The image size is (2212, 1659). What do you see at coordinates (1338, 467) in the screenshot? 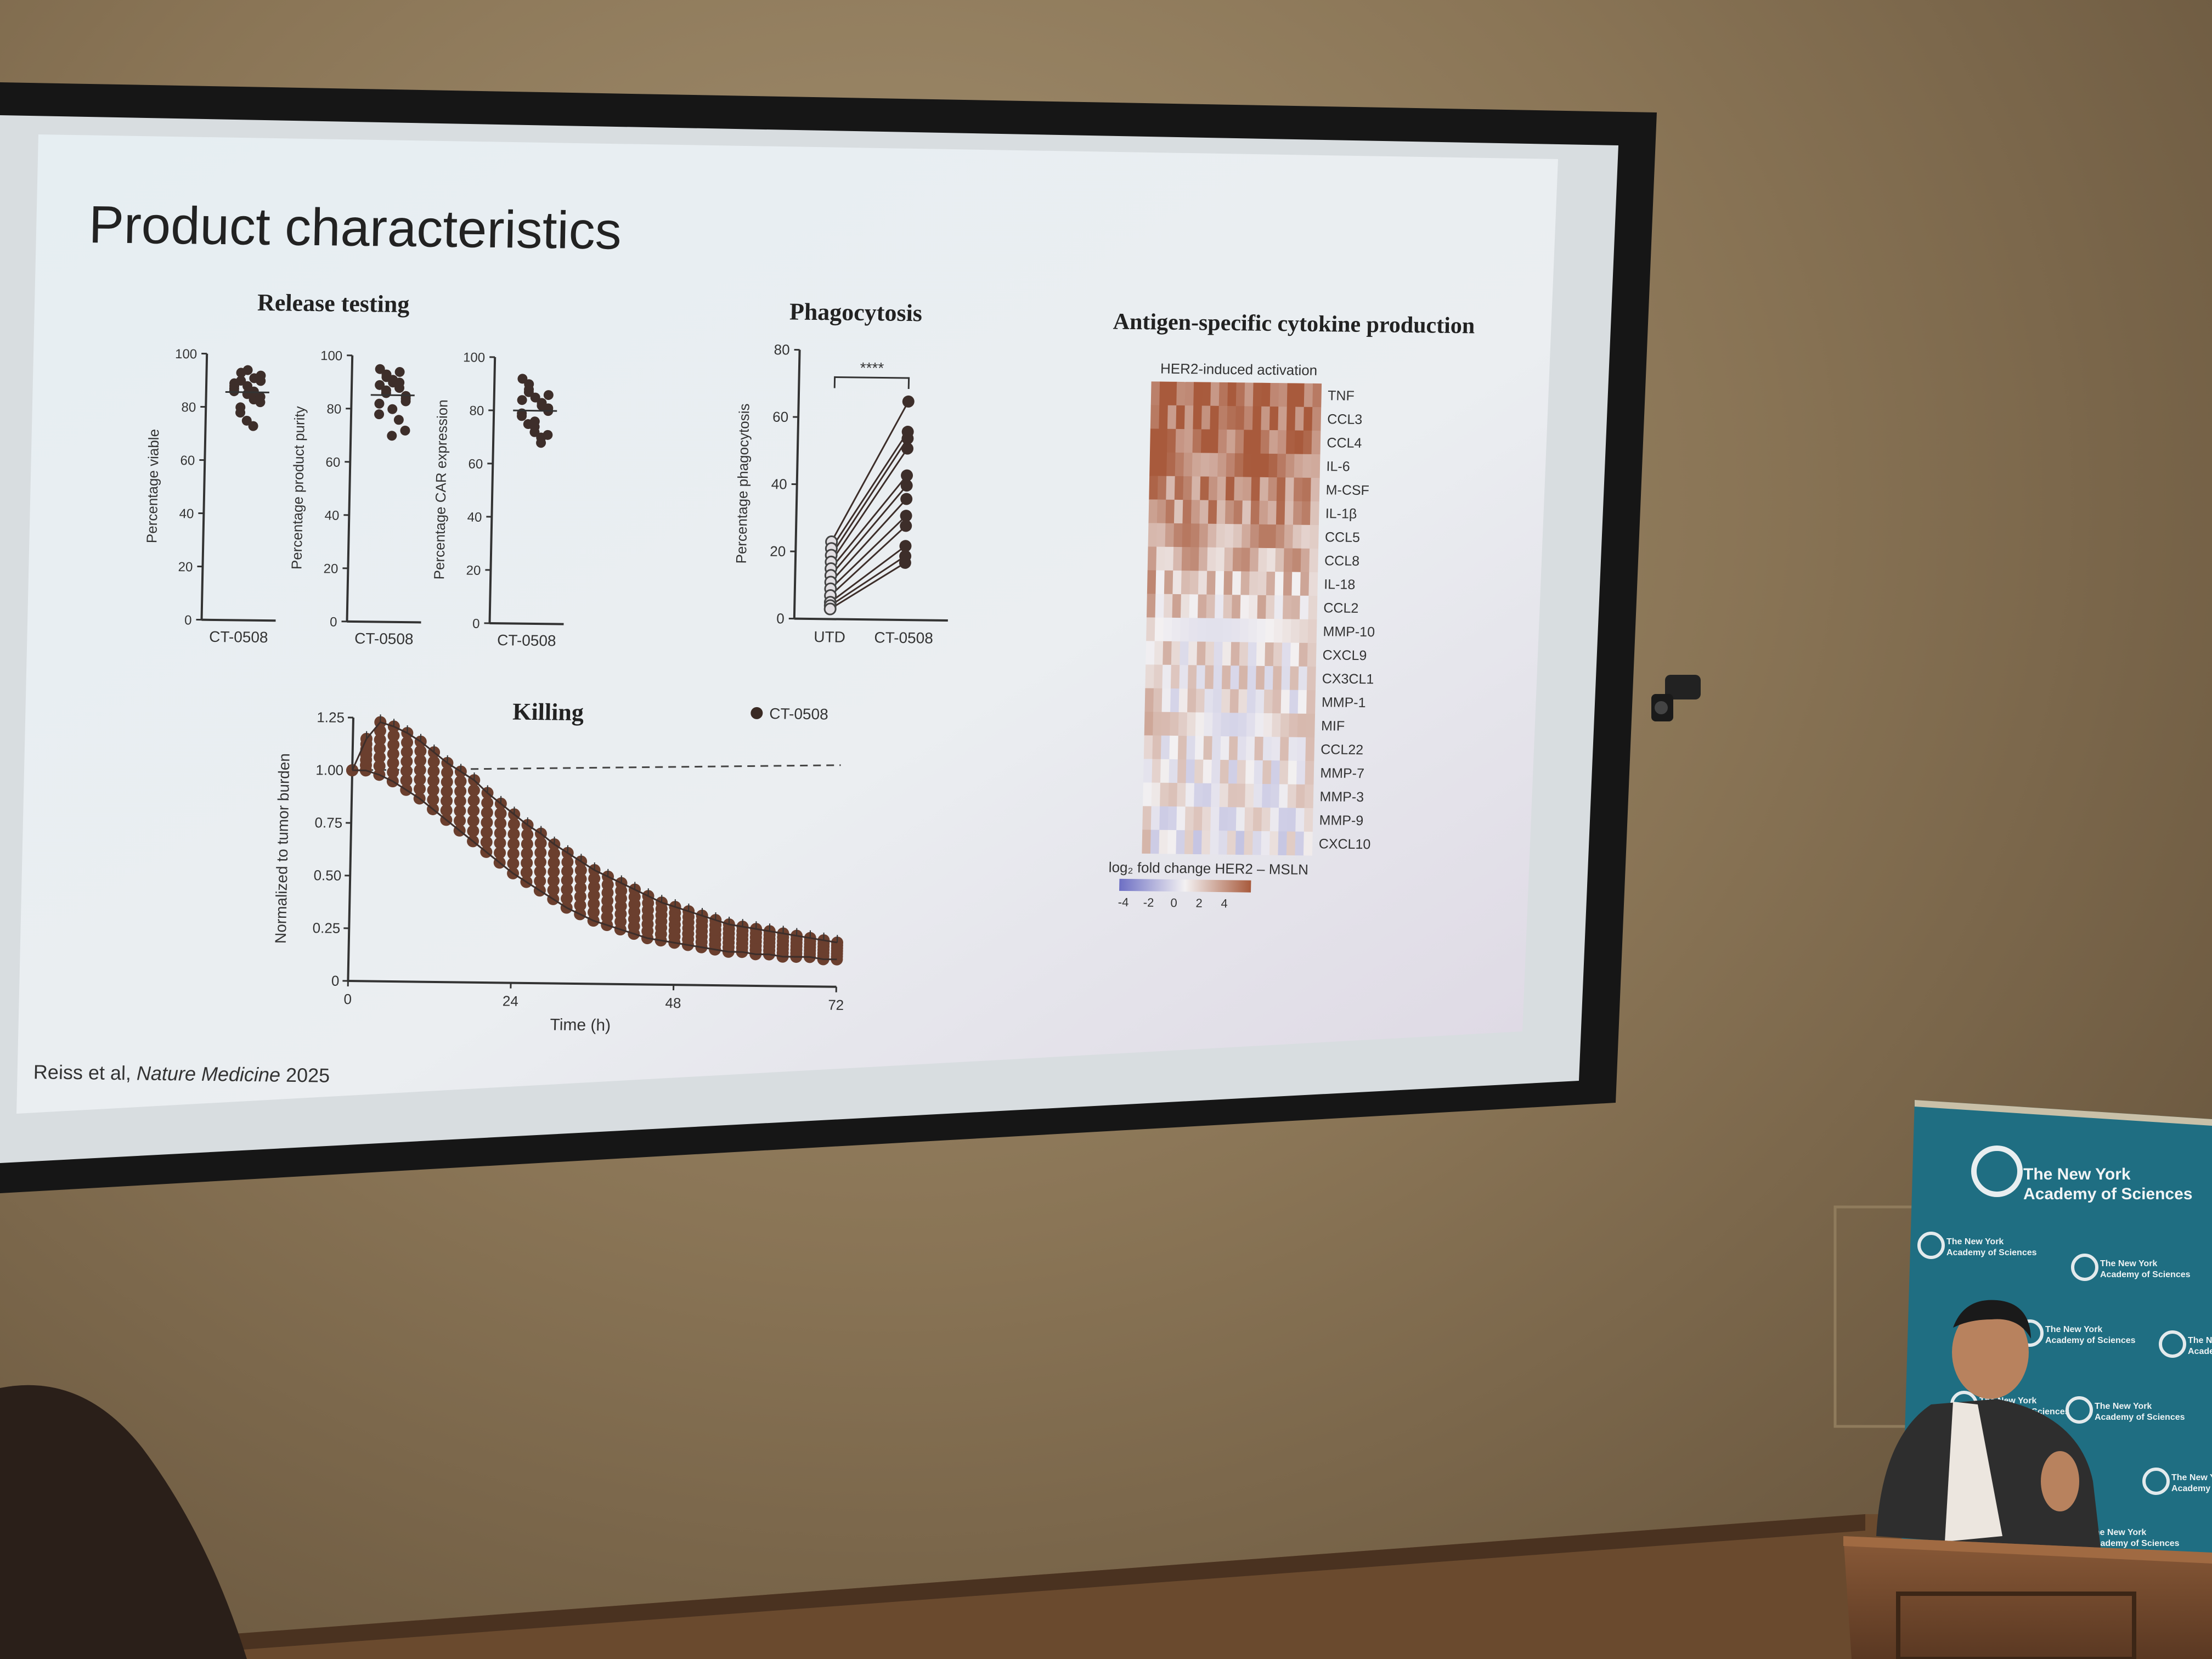
I see `gene-label: IL-6` at bounding box center [1338, 467].